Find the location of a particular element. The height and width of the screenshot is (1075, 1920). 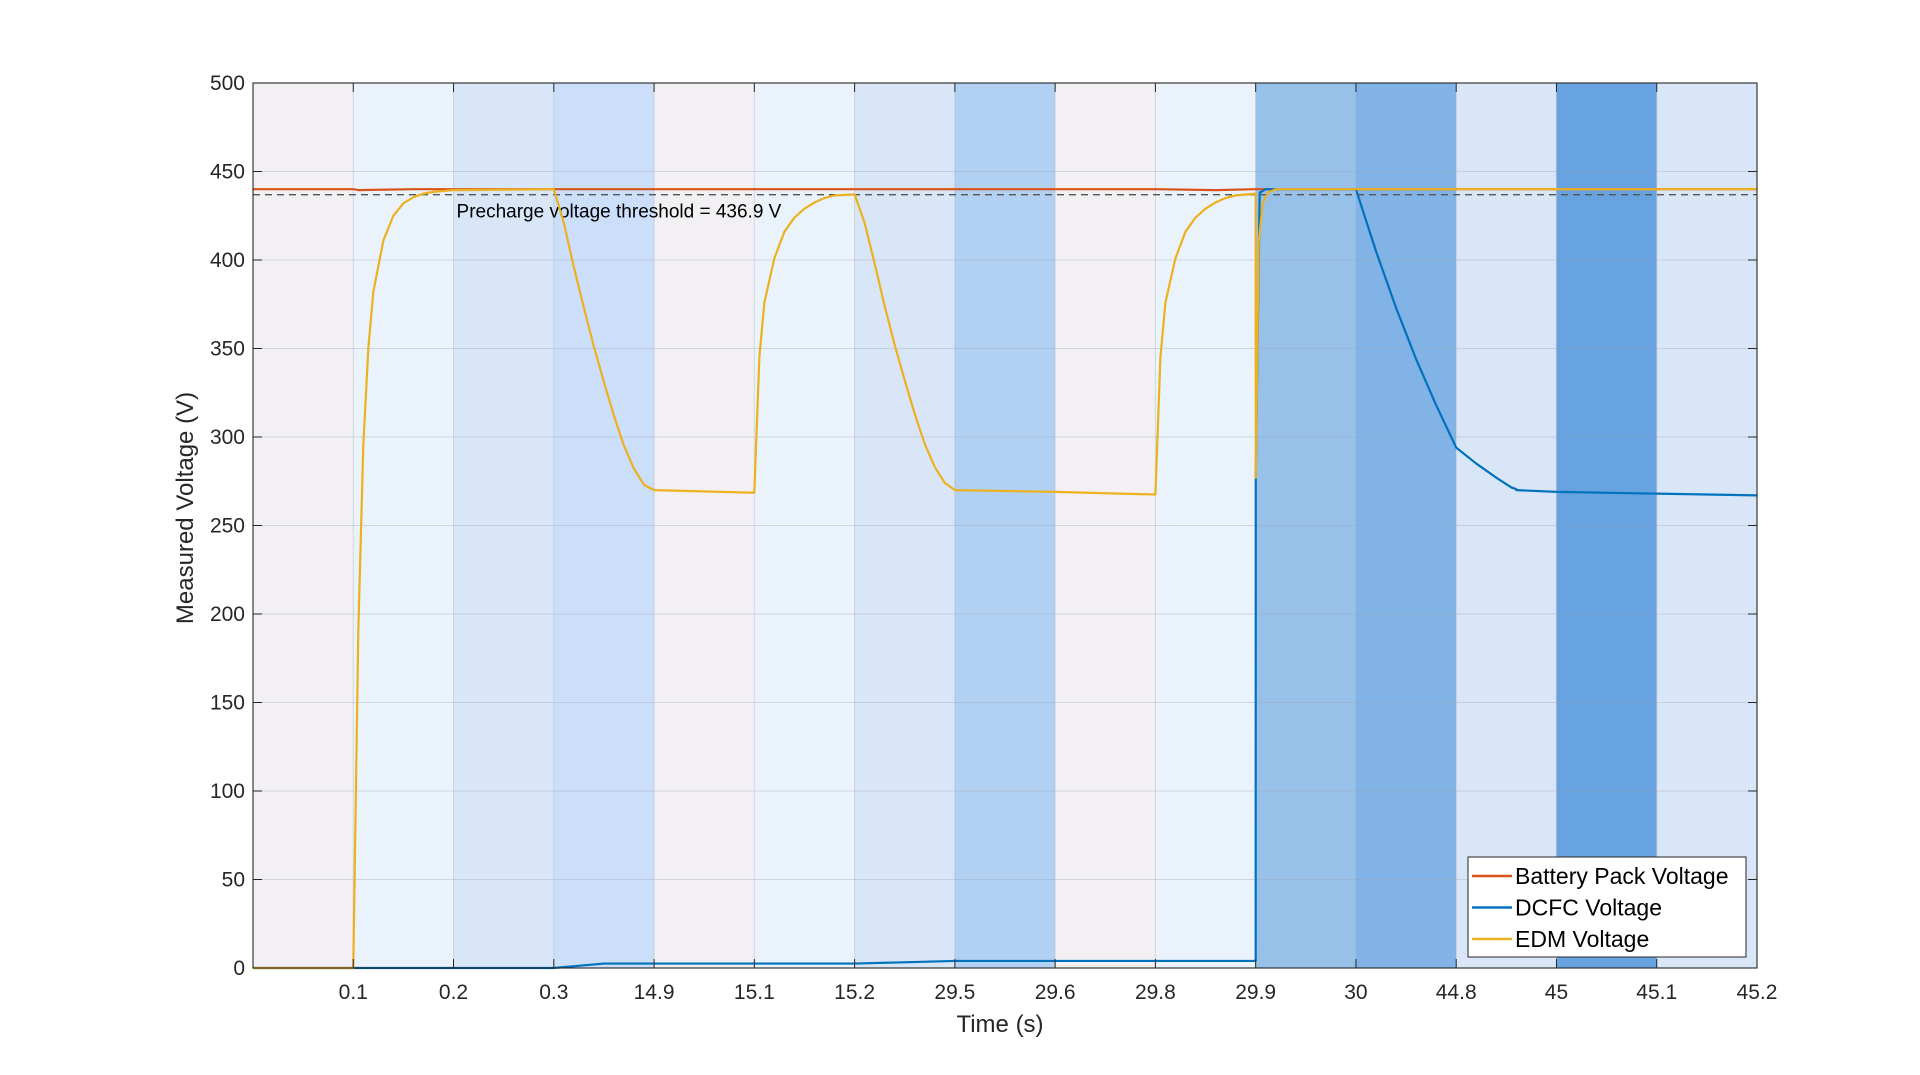

x-tick-label: 29.5 is located at coordinates (954, 992).